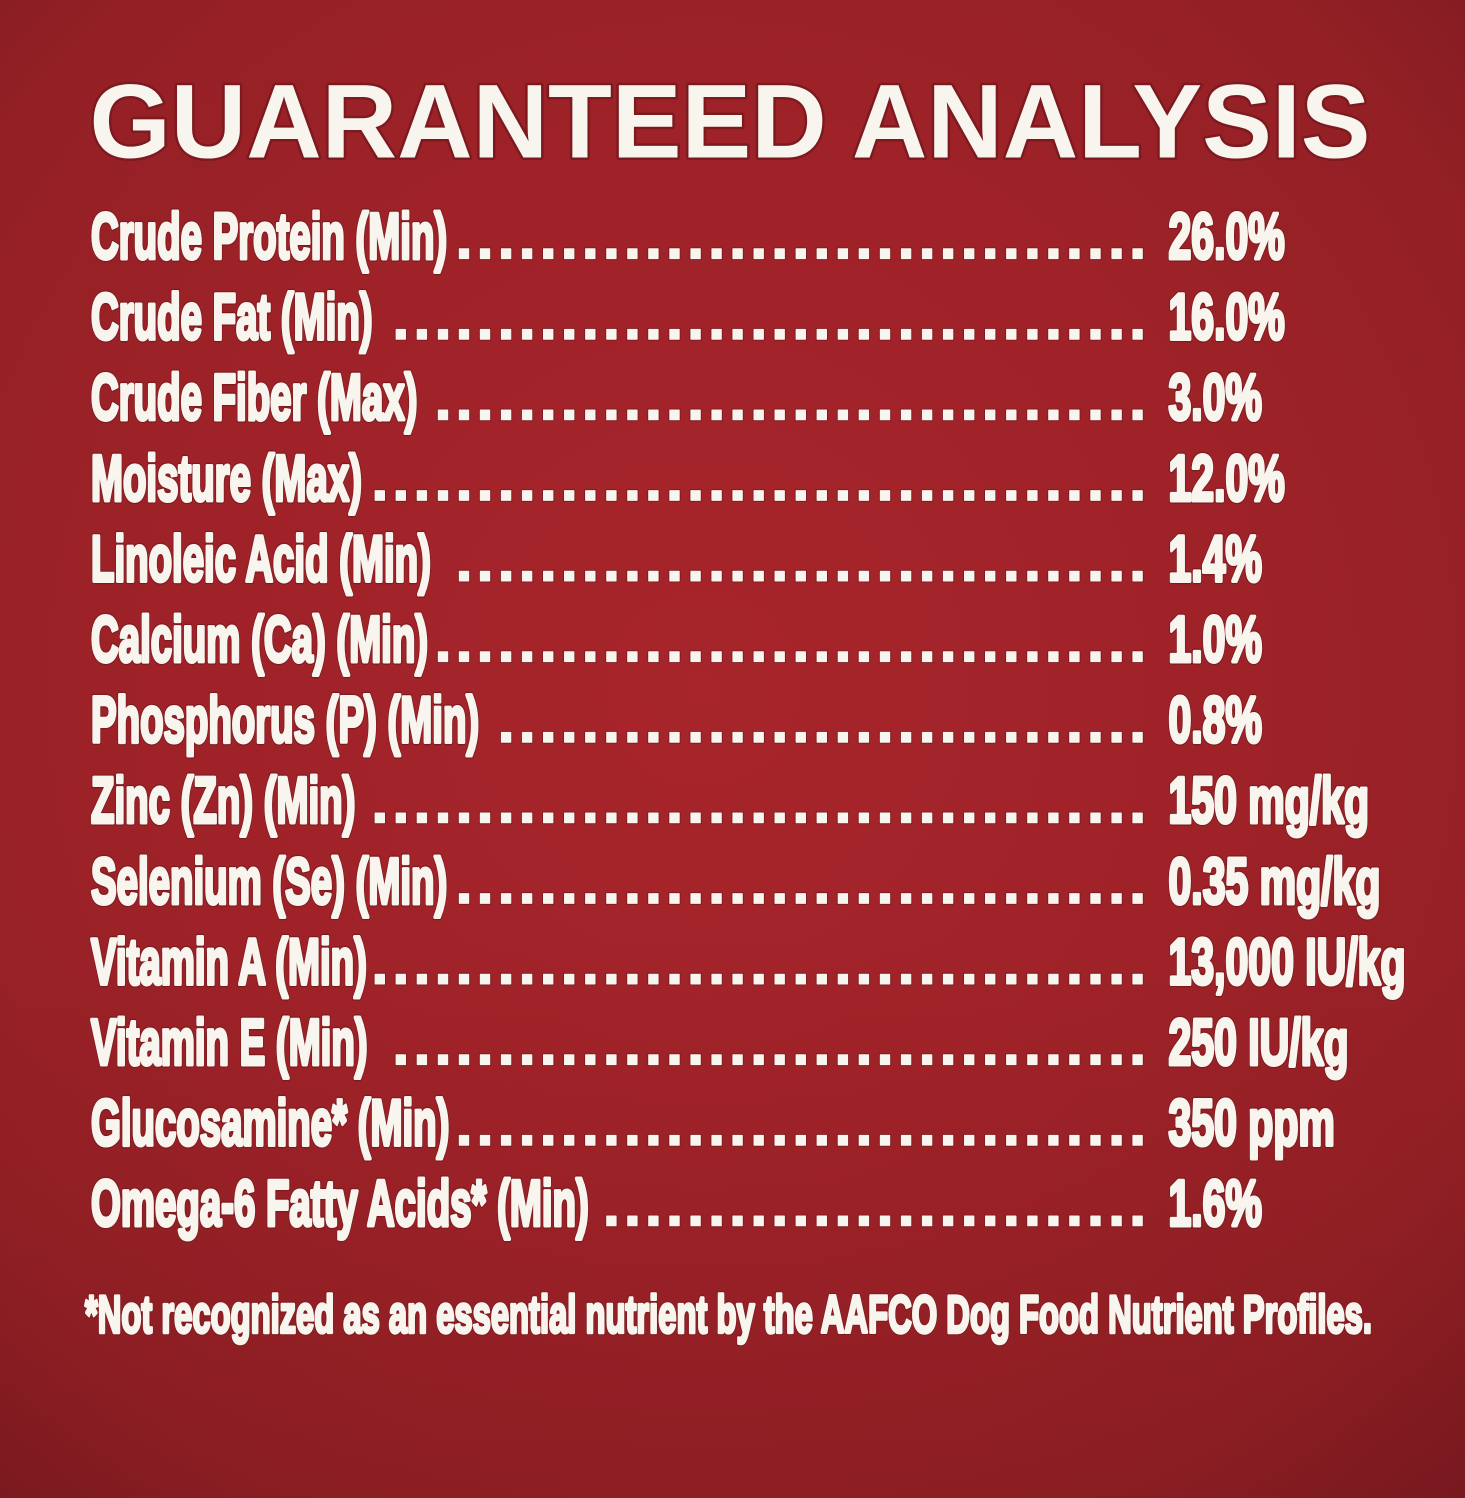  Describe the element at coordinates (1227, 236) in the screenshot. I see `svg-text: 26.0%` at that location.